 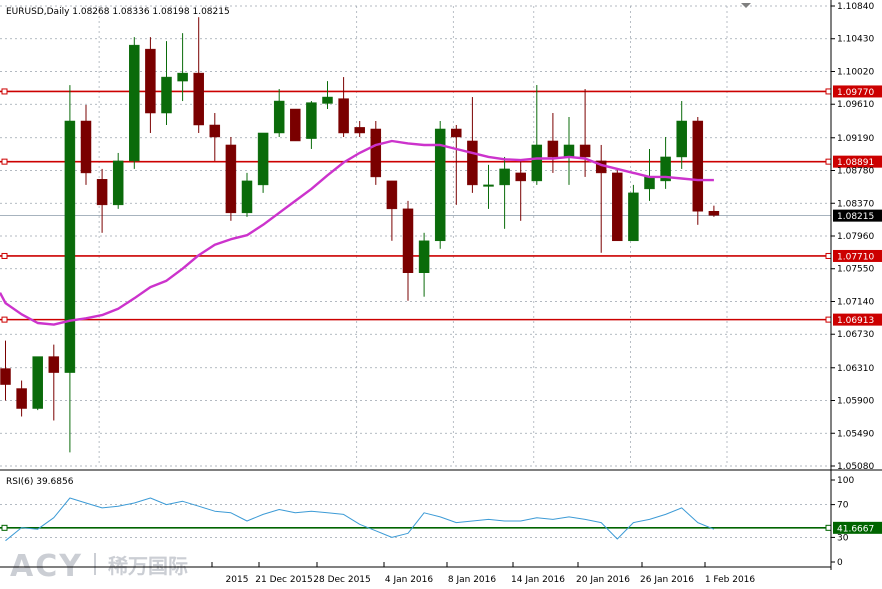 I want to click on rsi-level-label: 41.6667, so click(x=855, y=529).